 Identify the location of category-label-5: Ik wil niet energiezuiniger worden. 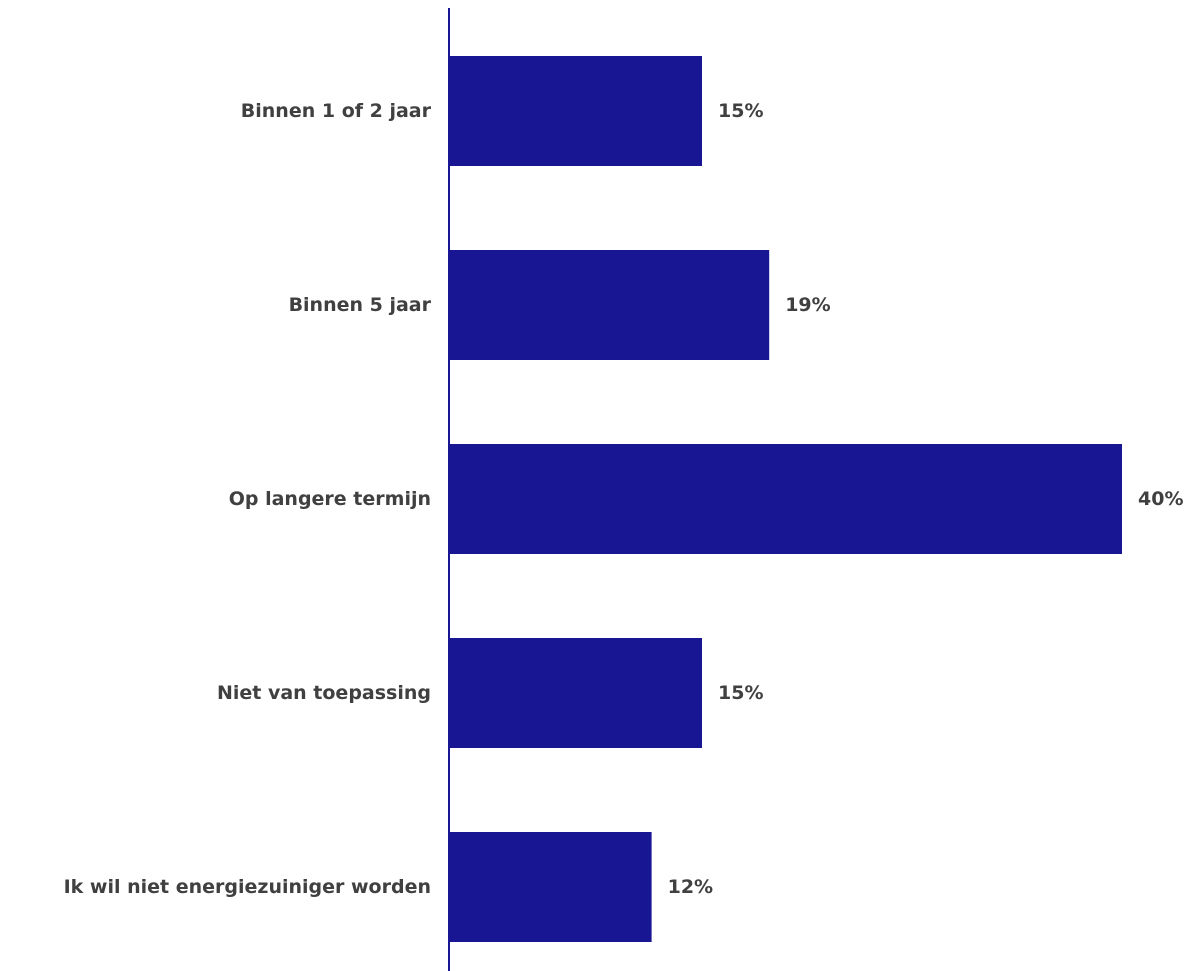
(247, 887).